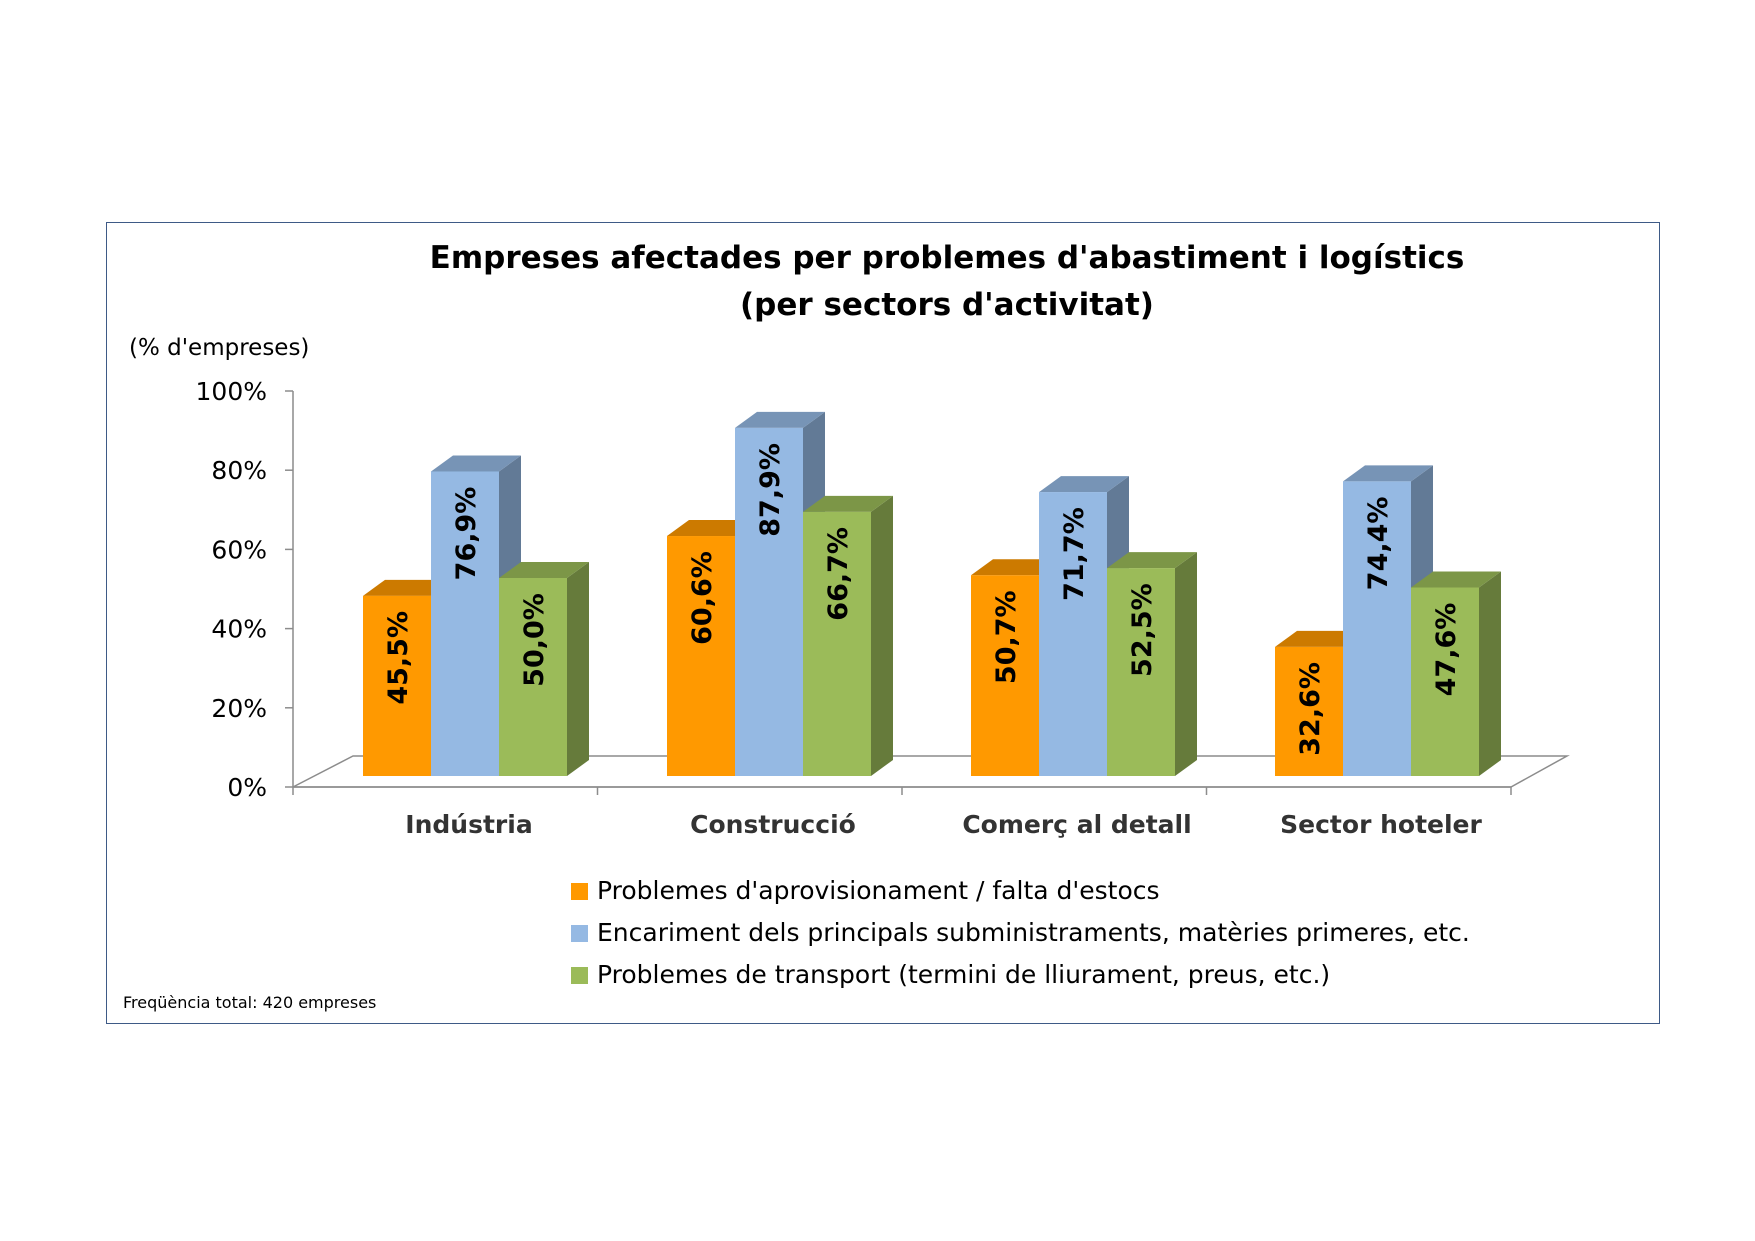 The height and width of the screenshot is (1241, 1755). What do you see at coordinates (1142, 630) in the screenshot?
I see `data-label: 52,5%` at bounding box center [1142, 630].